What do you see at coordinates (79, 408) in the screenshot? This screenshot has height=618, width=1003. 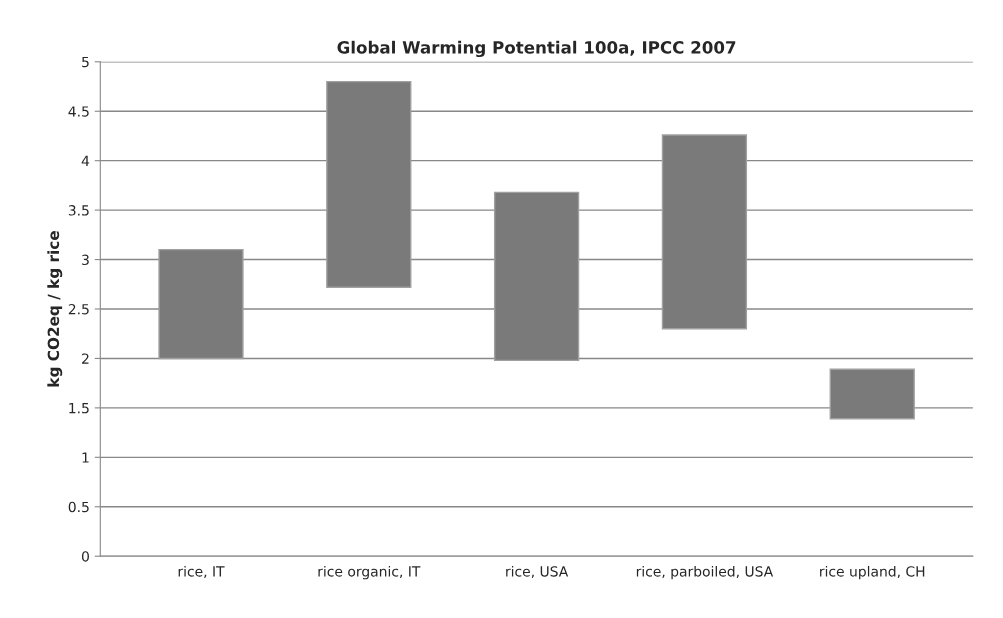 I see `y-tick-label: 1.5` at bounding box center [79, 408].